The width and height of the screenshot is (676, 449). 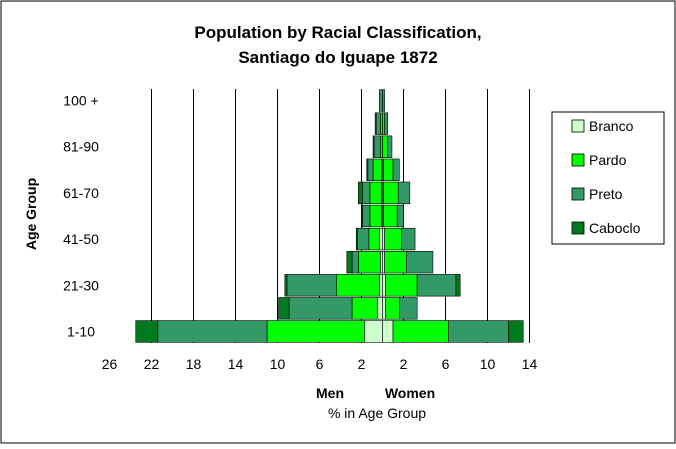 What do you see at coordinates (606, 194) in the screenshot?
I see `legend-label-preto: Preto` at bounding box center [606, 194].